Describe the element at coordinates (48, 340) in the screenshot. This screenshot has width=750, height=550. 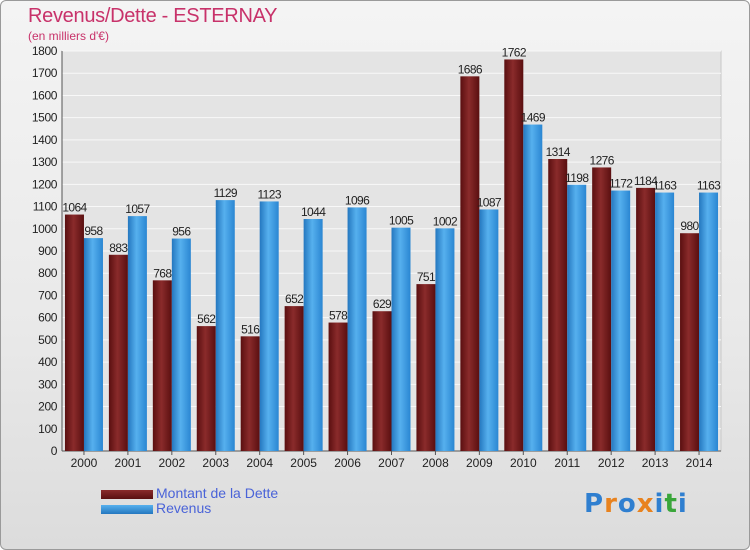
I see `y-tick-label: 500` at that location.